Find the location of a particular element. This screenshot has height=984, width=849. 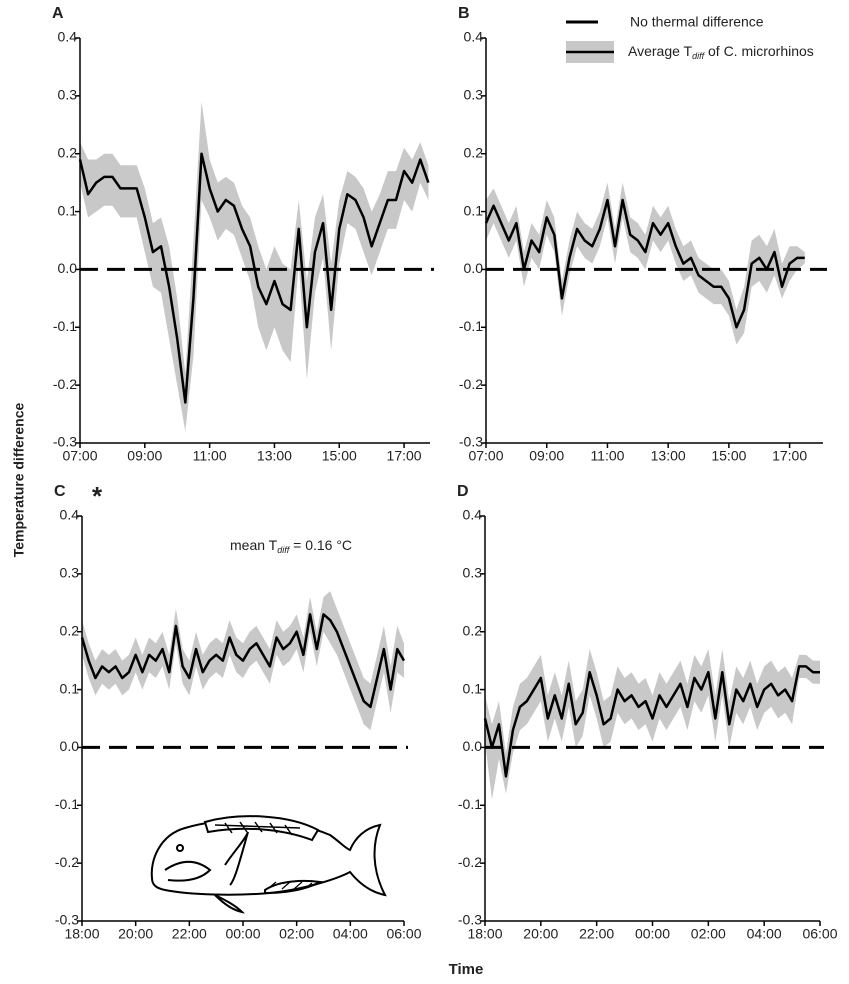

significance-marker: * is located at coordinates (97, 496).